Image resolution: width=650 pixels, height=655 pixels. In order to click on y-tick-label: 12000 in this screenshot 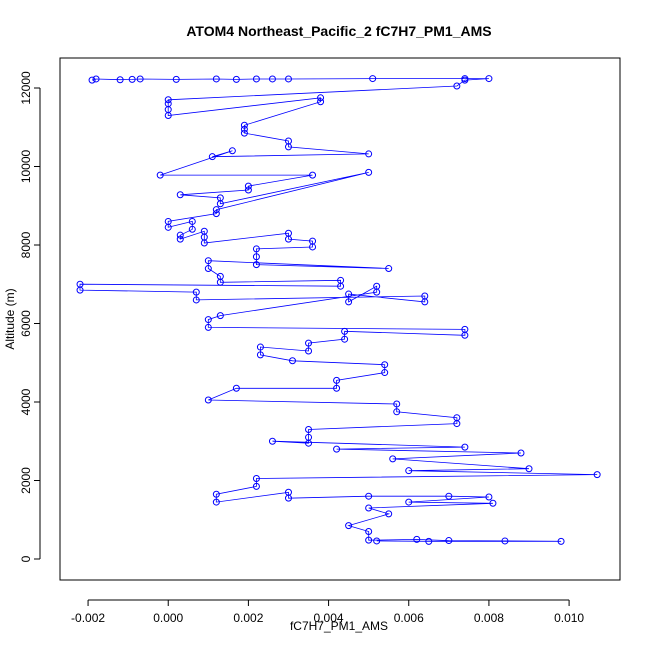, I will do `click(26, 88)`.